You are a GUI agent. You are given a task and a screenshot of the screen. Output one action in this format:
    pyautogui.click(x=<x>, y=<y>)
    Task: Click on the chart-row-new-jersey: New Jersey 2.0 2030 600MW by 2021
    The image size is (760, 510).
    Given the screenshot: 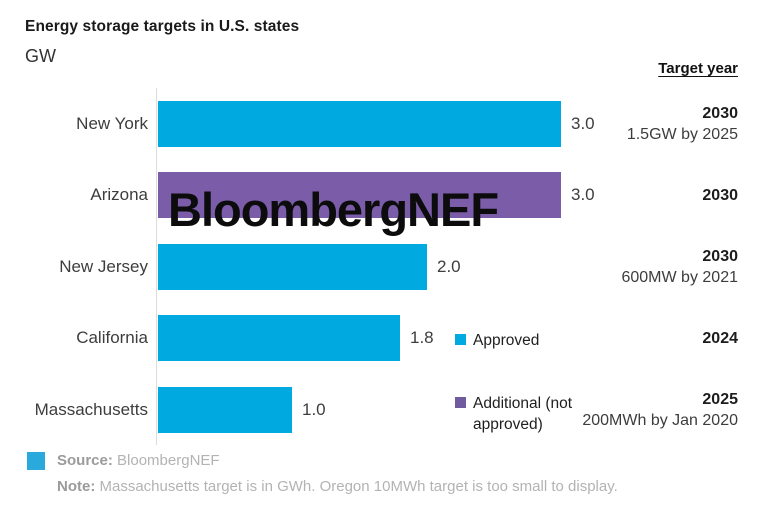 What is the action you would take?
    pyautogui.click(x=380, y=267)
    